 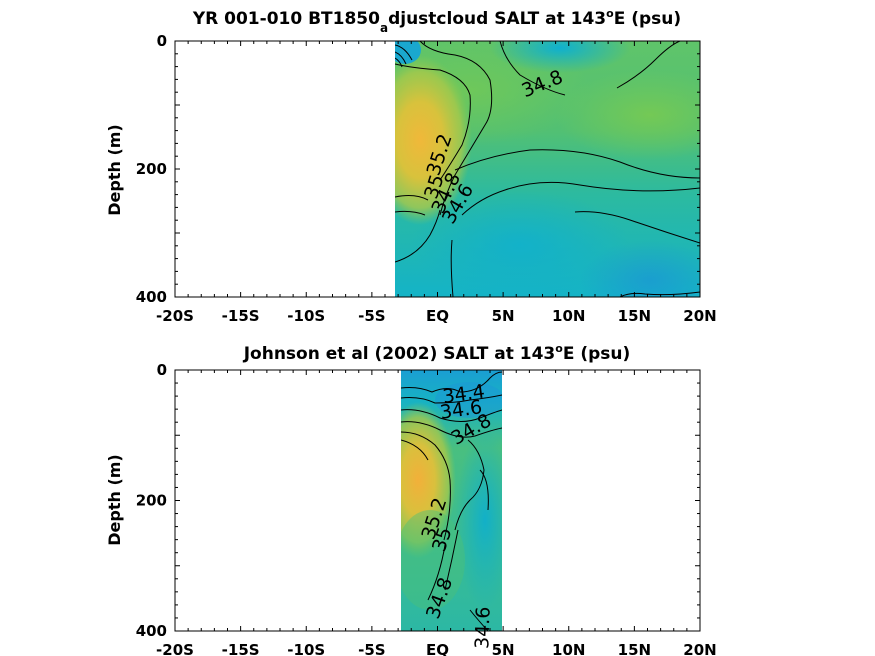 I want to click on panel-top-title-mid: djustcloud SALT at 143, so click(x=497, y=19).